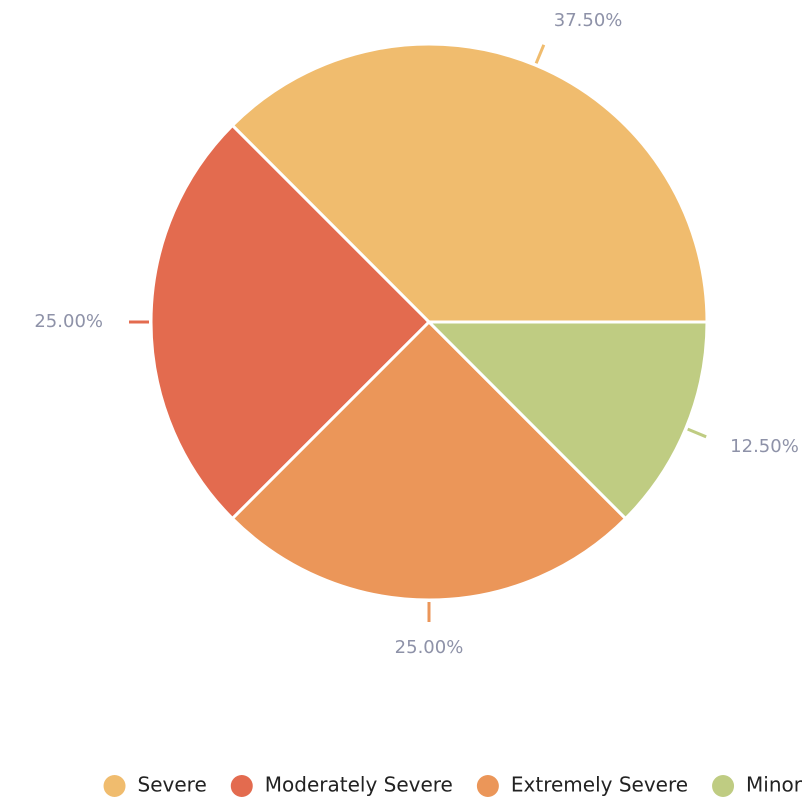 The height and width of the screenshot is (801, 810). What do you see at coordinates (764, 446) in the screenshot?
I see `data-label: 12.50%` at bounding box center [764, 446].